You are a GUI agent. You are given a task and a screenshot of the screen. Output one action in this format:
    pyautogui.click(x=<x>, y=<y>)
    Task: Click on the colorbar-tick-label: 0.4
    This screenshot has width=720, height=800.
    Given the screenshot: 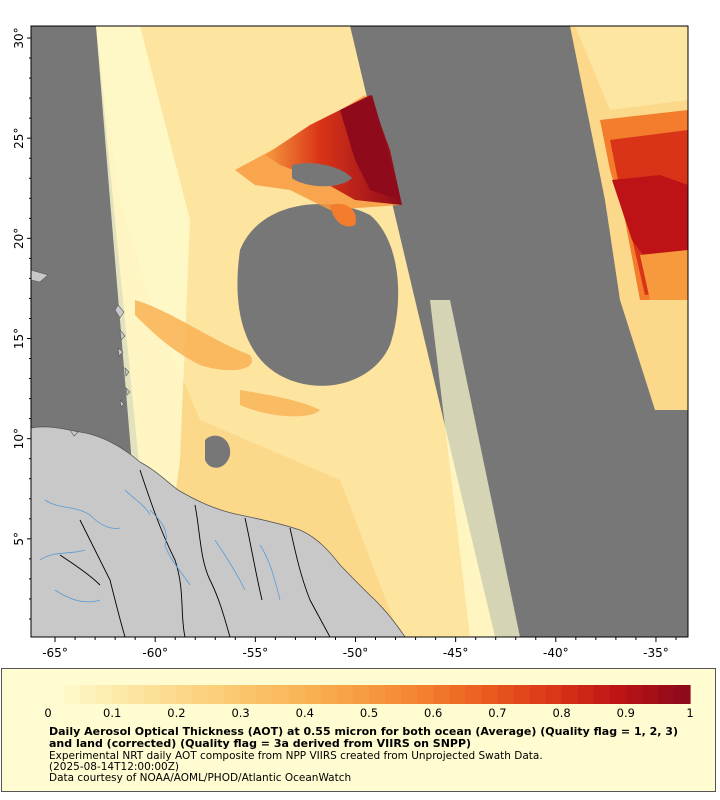 What is the action you would take?
    pyautogui.click(x=305, y=713)
    